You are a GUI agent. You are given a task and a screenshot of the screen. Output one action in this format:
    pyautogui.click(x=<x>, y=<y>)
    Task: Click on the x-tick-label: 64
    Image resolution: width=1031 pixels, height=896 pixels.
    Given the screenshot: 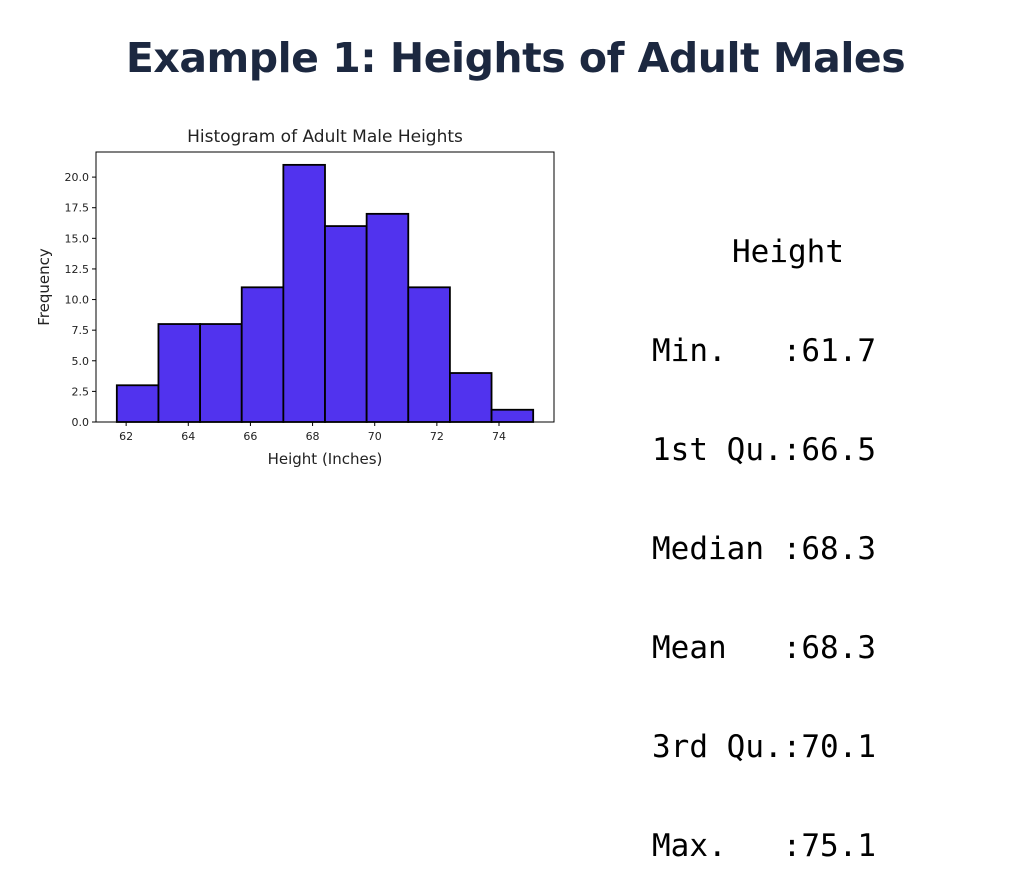 What is the action you would take?
    pyautogui.click(x=188, y=436)
    